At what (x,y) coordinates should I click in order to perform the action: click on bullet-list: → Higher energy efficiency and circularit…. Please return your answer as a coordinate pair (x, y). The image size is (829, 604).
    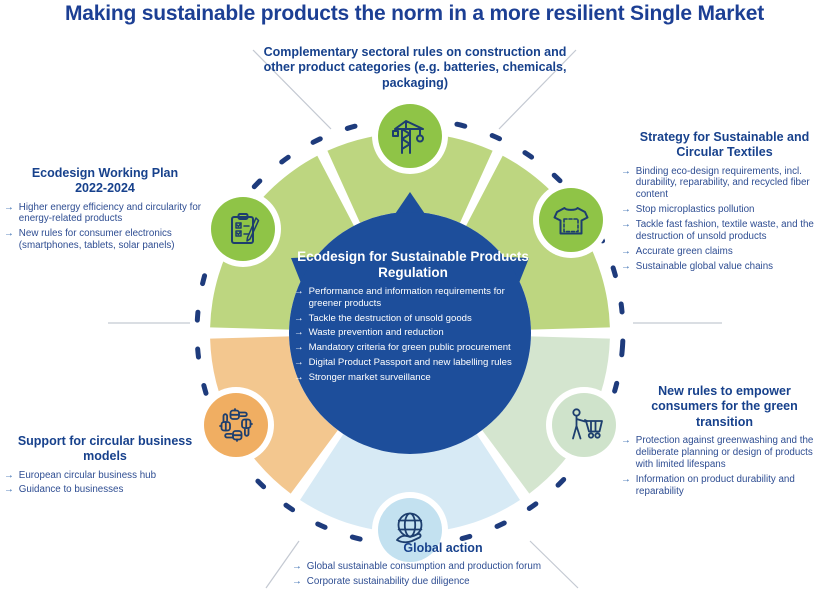
    Looking at the image, I should click on (105, 227).